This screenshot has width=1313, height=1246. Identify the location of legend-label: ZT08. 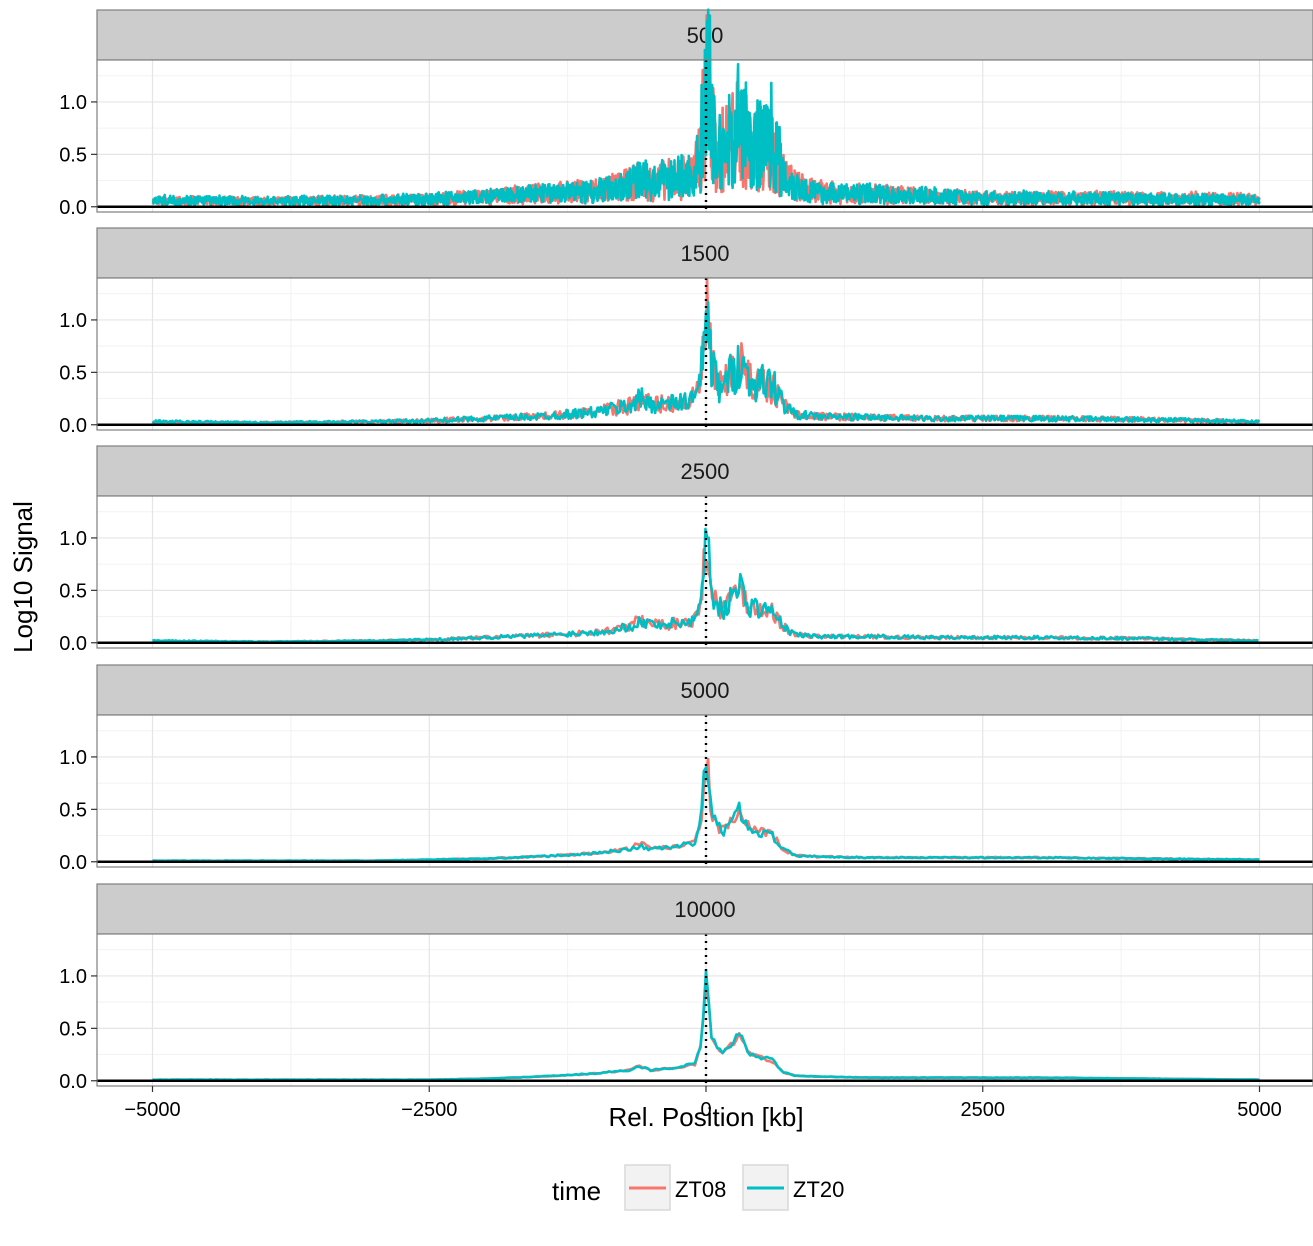
(700, 1189).